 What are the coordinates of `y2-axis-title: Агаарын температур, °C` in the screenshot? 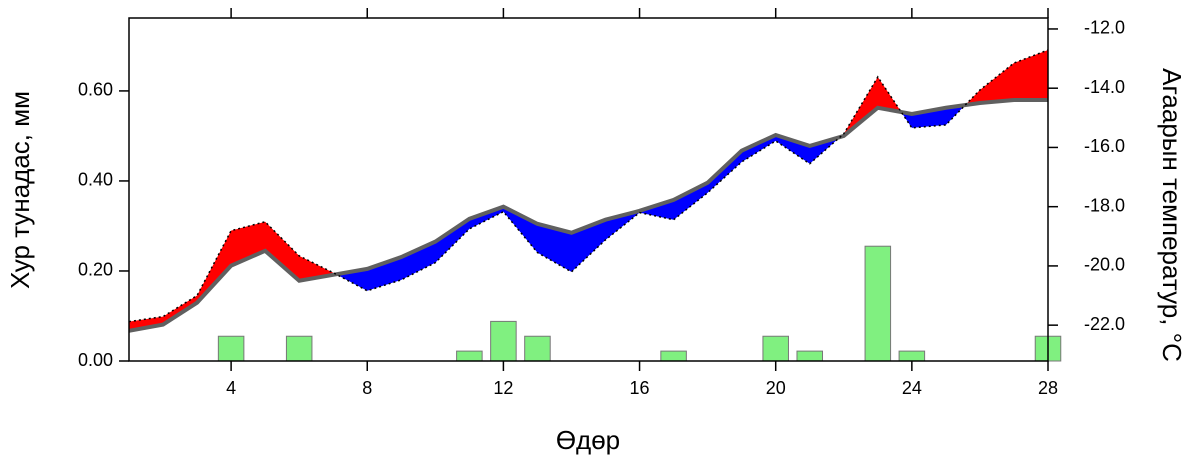 It's located at (1172, 215).